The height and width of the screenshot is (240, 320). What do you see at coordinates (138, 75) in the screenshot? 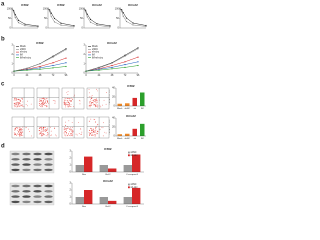
I see `x-tick-label: 96` at bounding box center [138, 75].